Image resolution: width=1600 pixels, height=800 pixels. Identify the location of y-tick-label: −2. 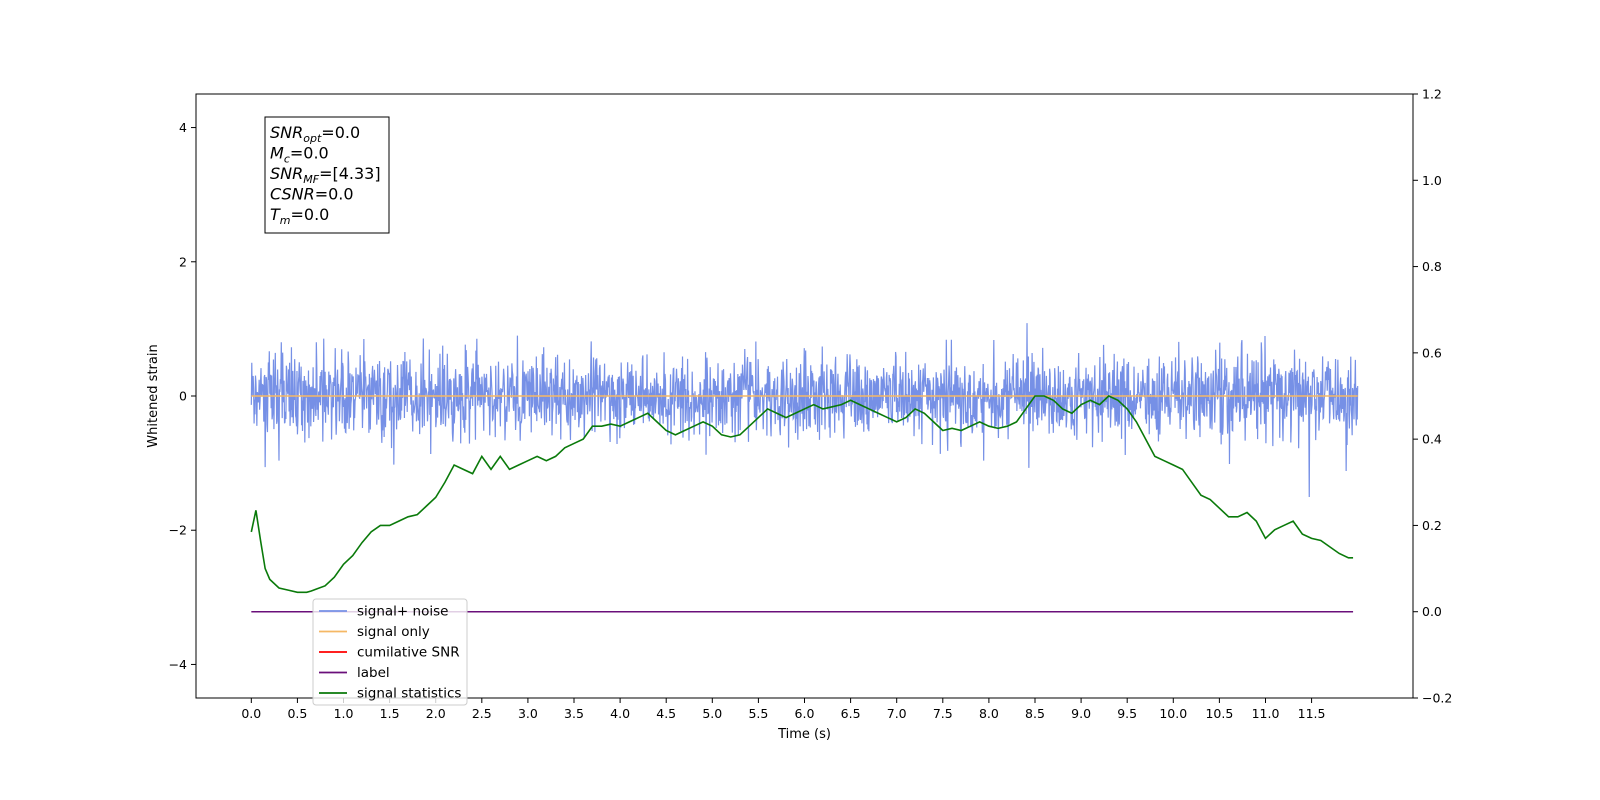
(178, 530).